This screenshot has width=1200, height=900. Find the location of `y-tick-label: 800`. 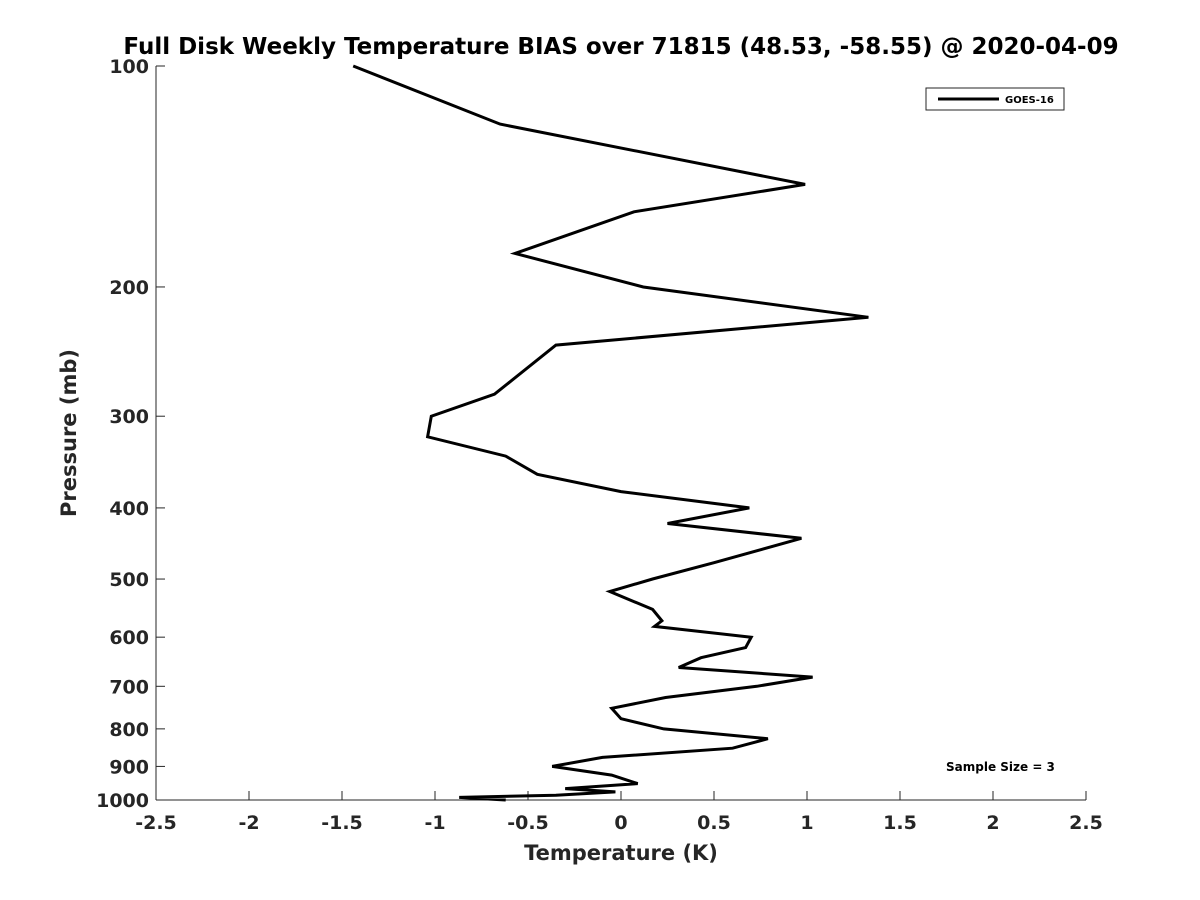

y-tick-label: 800 is located at coordinates (129, 730).